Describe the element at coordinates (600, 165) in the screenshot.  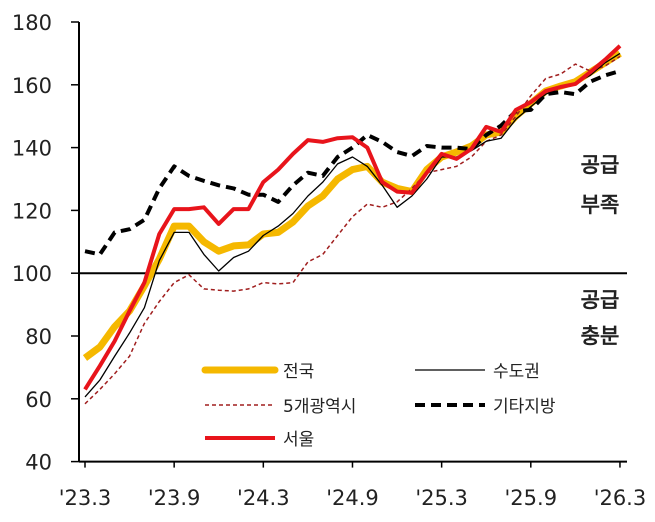
I see `annotation-shortage-line1: 공급` at that location.